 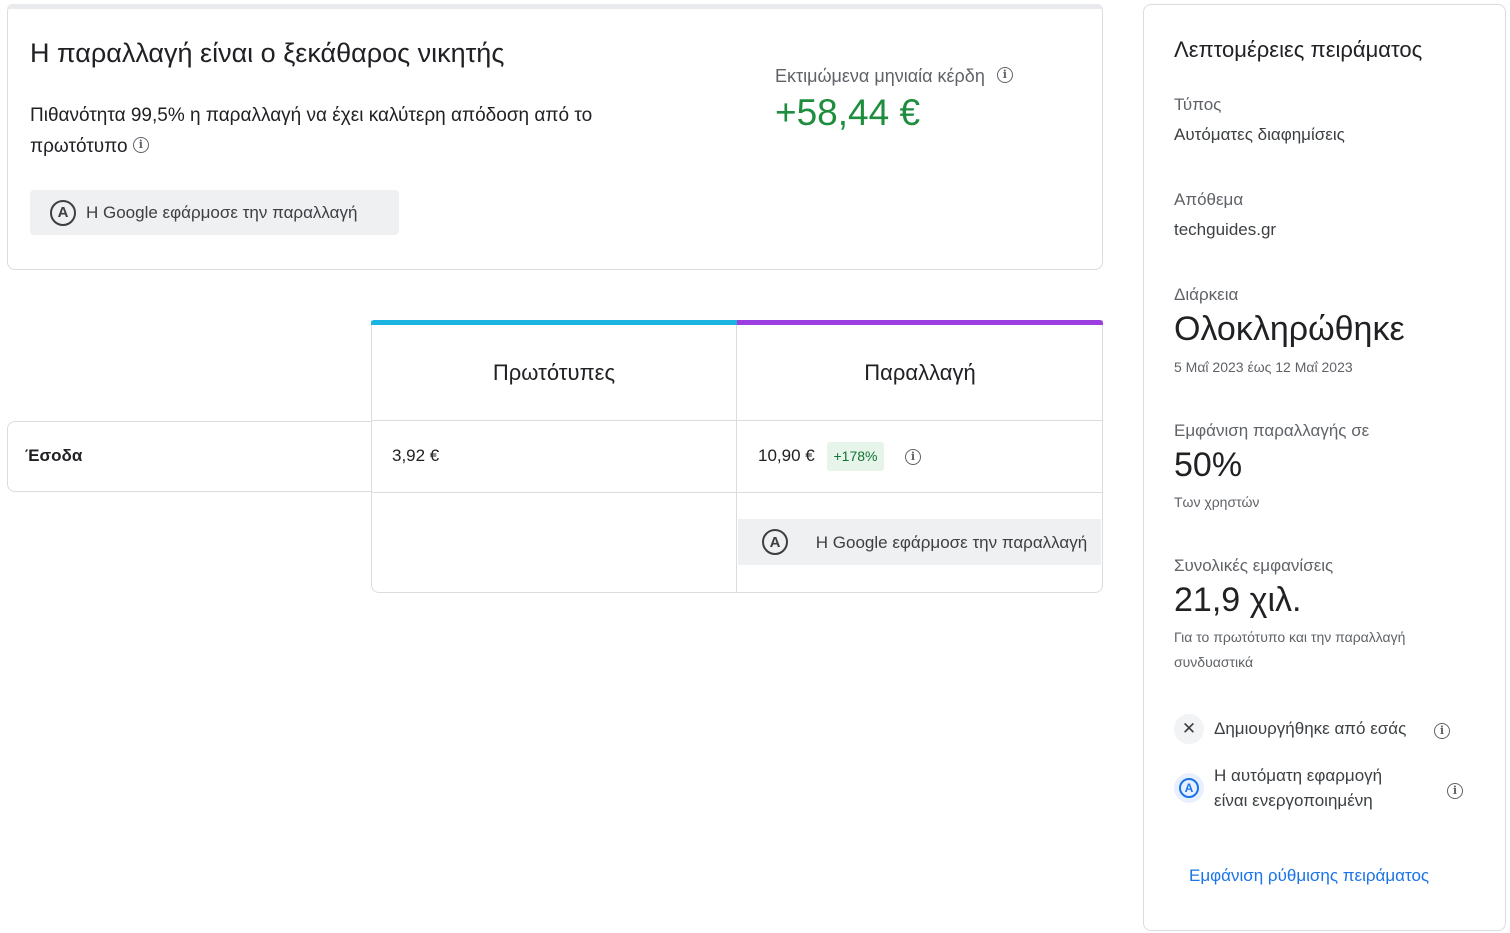 What do you see at coordinates (848, 112) in the screenshot?
I see `estimated-gain-value: +58,44 €` at bounding box center [848, 112].